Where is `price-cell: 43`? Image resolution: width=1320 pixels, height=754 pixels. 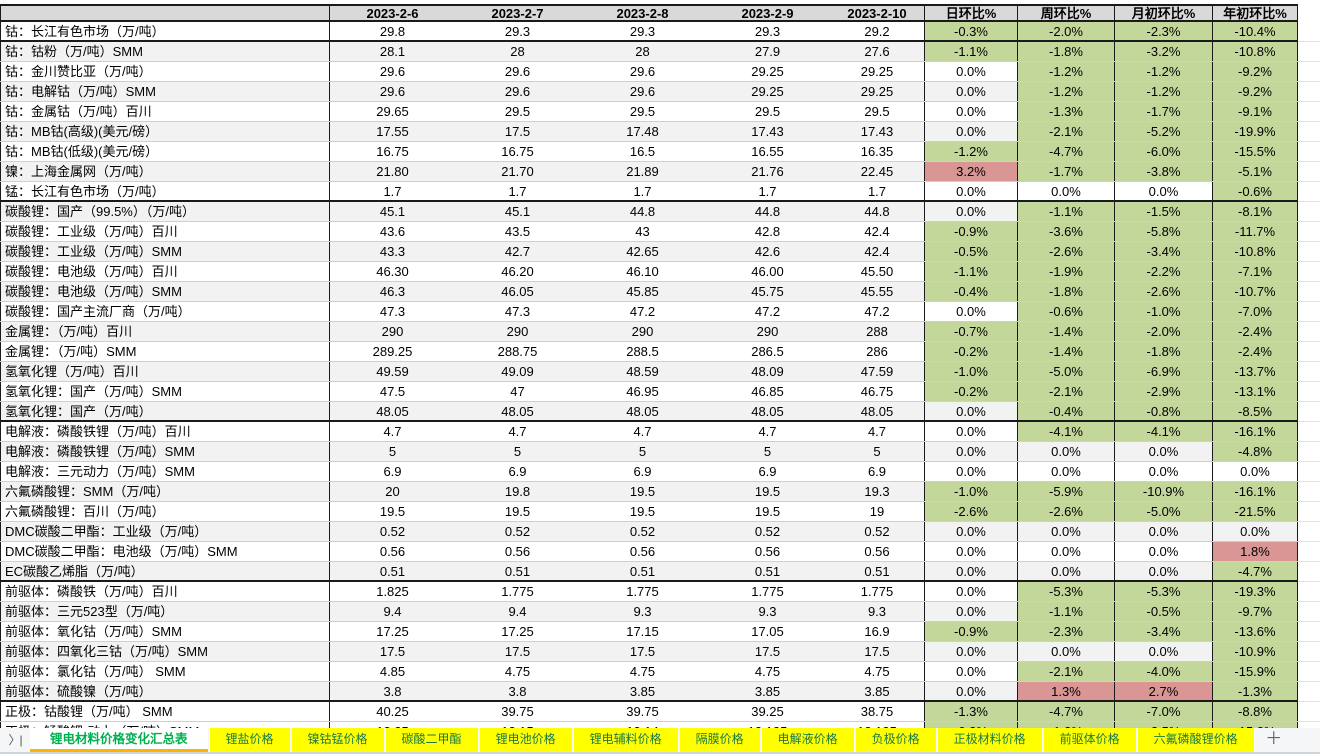
price-cell: 43 is located at coordinates (642, 231).